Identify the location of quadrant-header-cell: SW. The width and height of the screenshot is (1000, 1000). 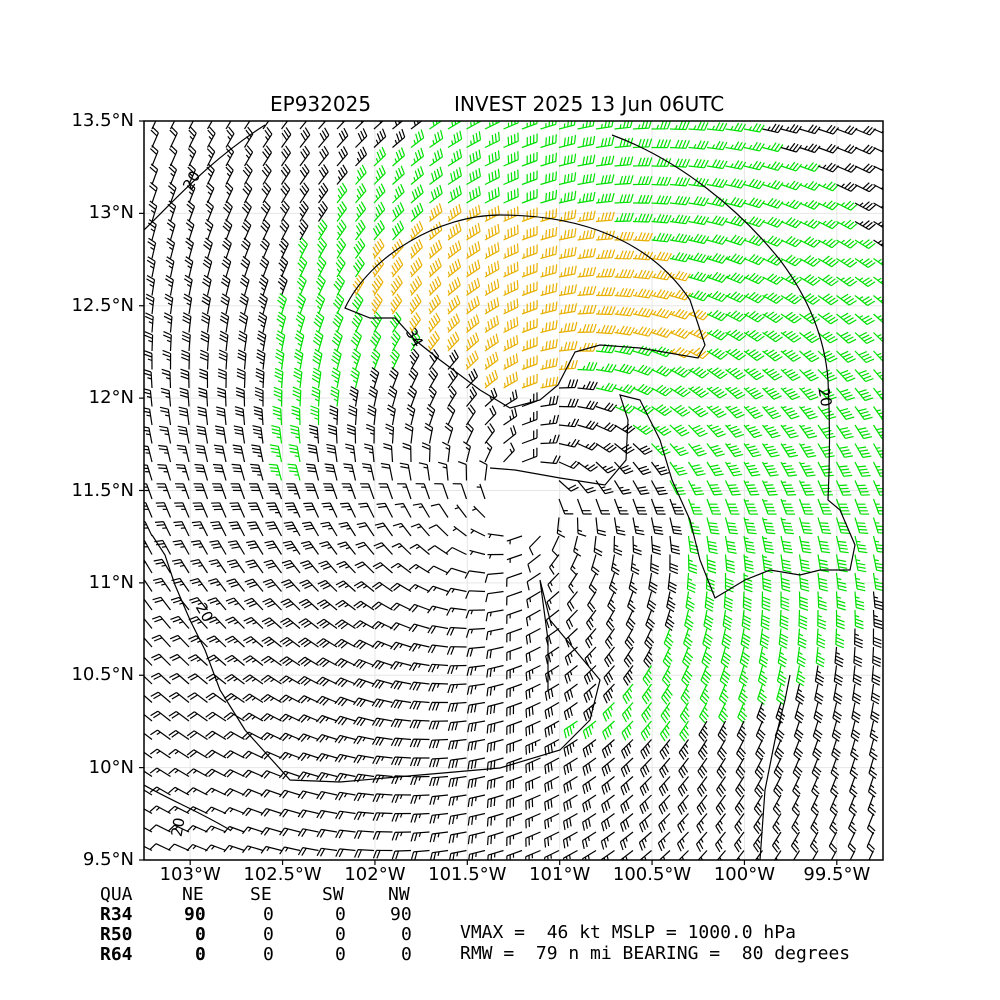
(333, 894).